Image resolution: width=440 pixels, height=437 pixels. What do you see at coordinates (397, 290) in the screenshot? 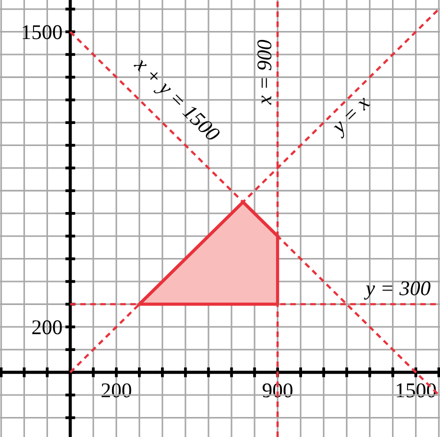
I see `series-label: y = 300` at bounding box center [397, 290].